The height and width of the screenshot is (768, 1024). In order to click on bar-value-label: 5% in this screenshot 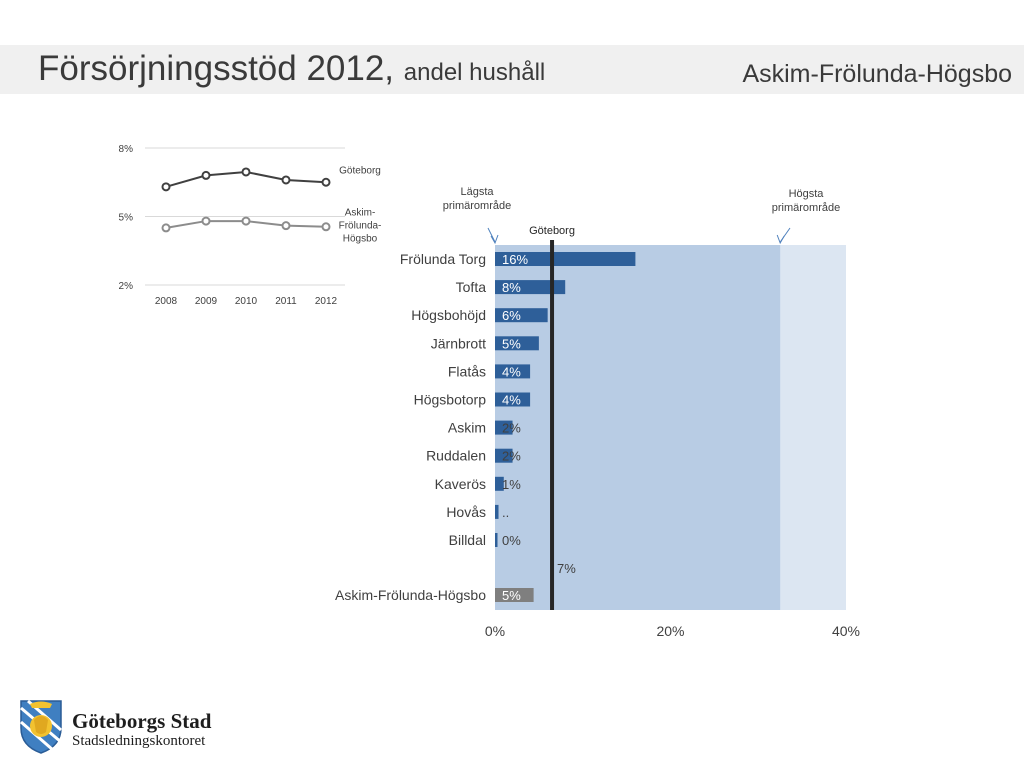, I will do `click(511, 343)`.